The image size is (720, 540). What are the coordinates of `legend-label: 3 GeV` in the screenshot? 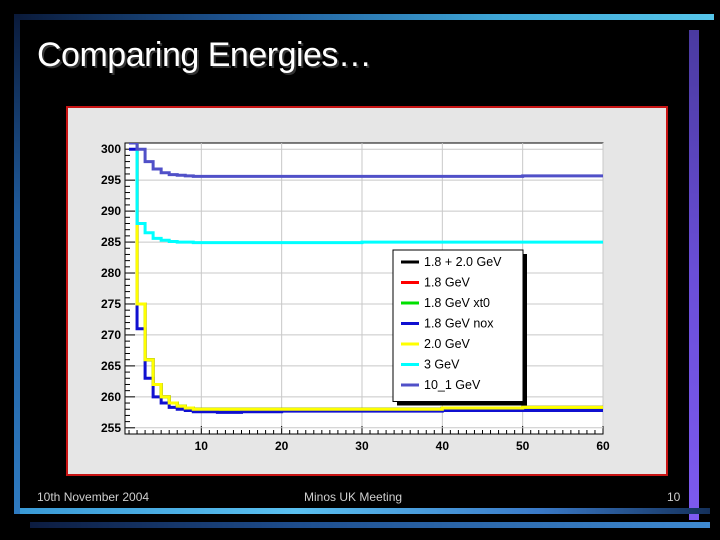 It's located at (442, 365).